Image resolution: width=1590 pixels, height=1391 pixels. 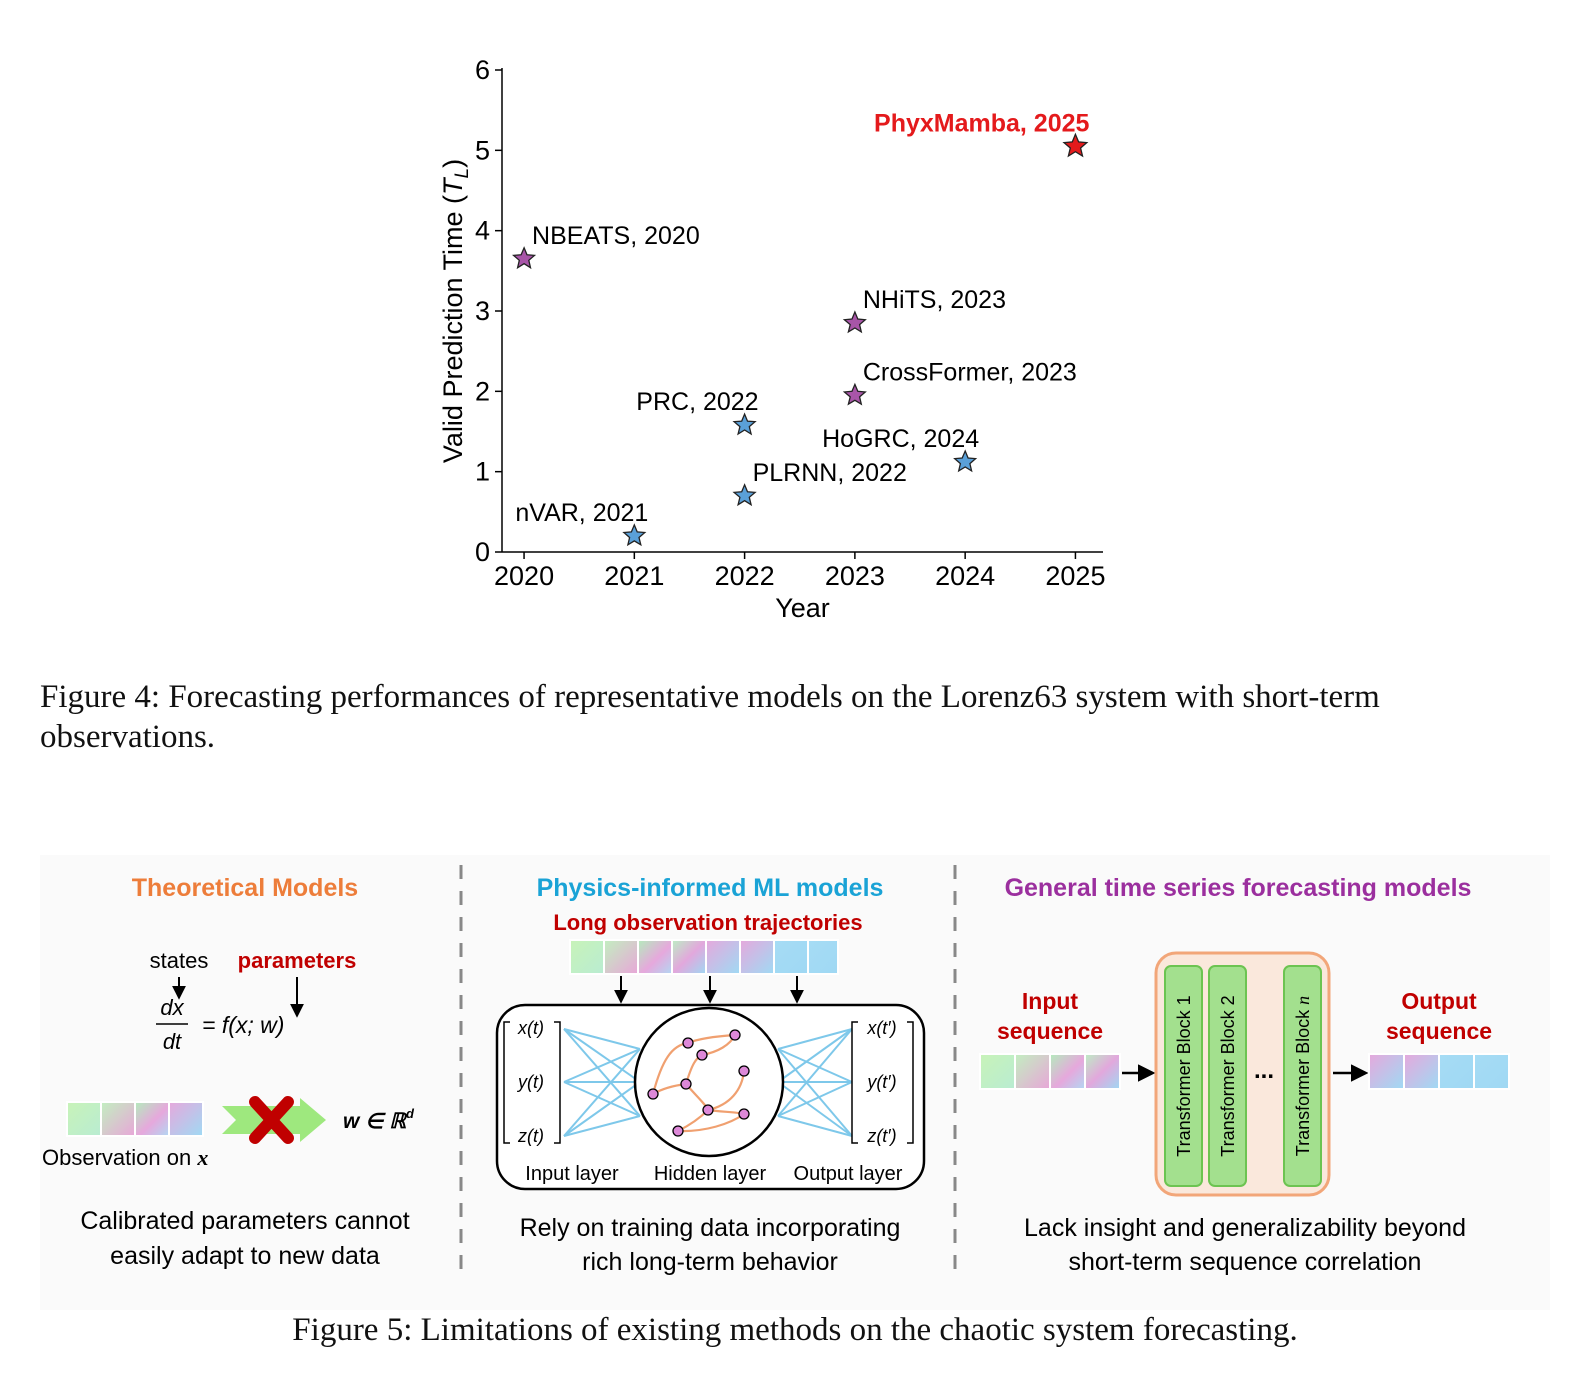 I want to click on input-y: y(t), so click(x=530, y=1082).